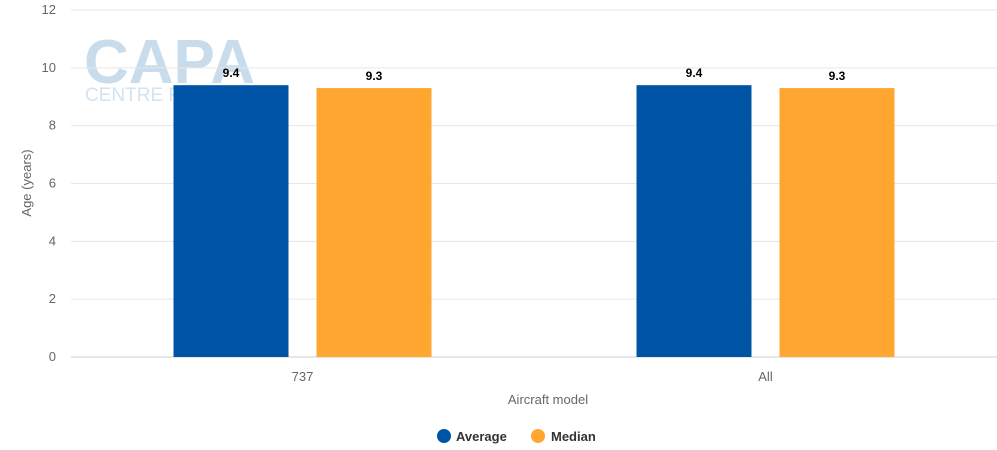 The width and height of the screenshot is (997, 450). I want to click on legend-item-average: Average, so click(472, 436).